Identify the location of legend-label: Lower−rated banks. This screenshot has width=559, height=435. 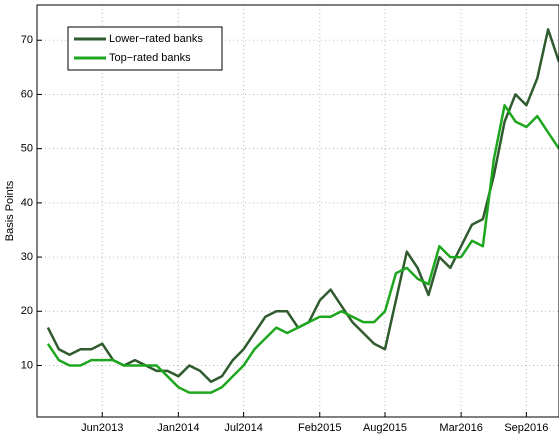
(156, 39).